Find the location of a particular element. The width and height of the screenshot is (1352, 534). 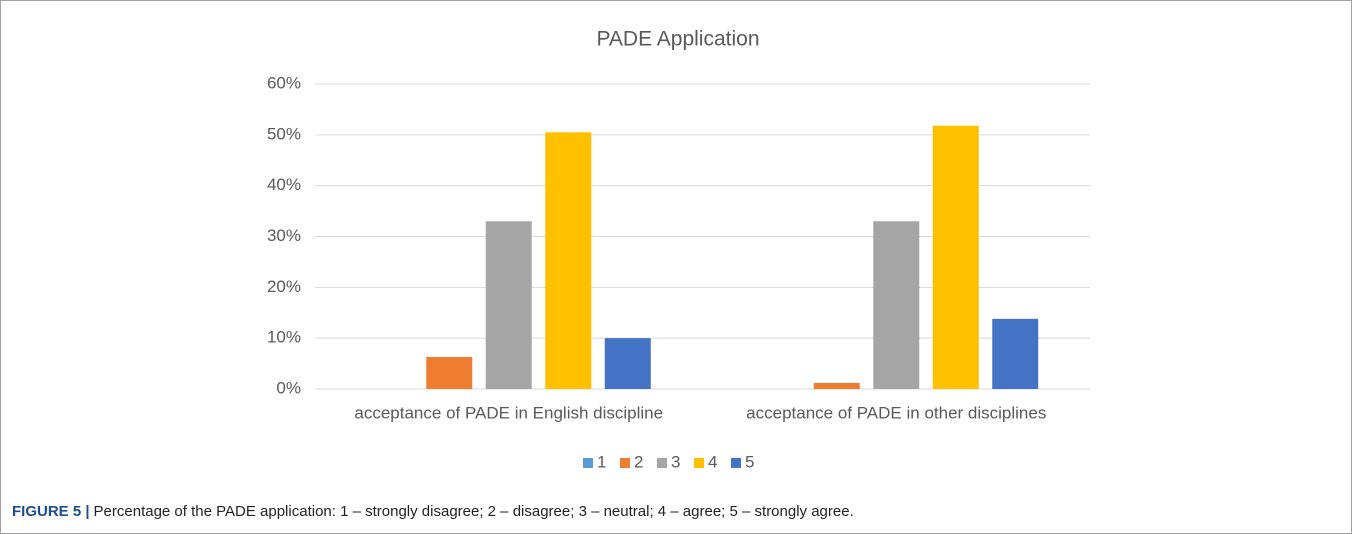

y-tick-label: 0% is located at coordinates (288, 387).